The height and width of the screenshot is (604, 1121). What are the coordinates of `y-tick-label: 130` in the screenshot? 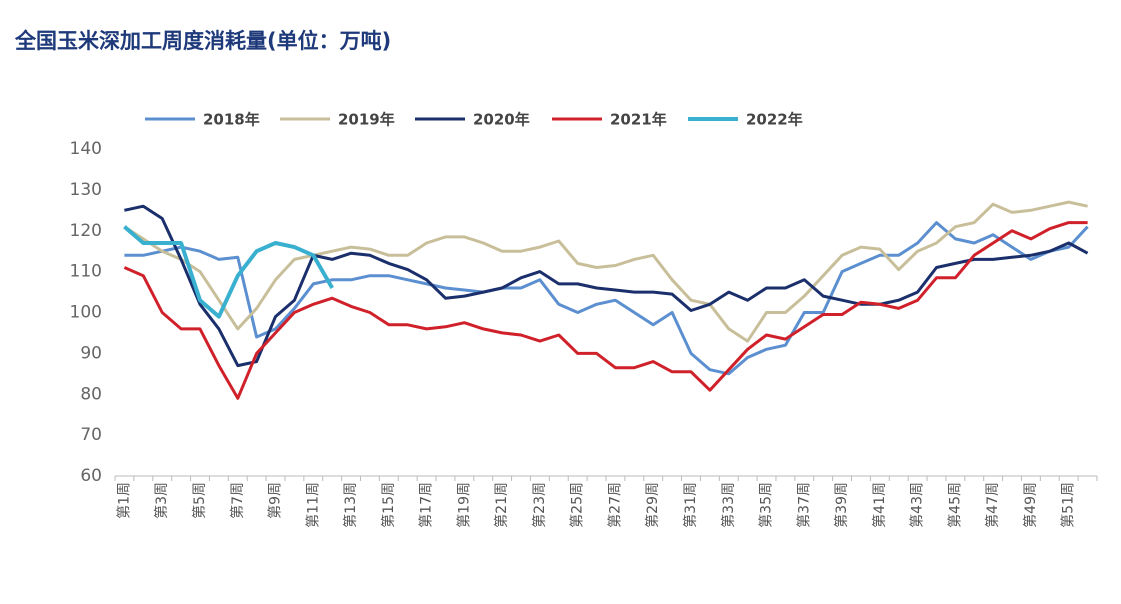 It's located at (86, 190).